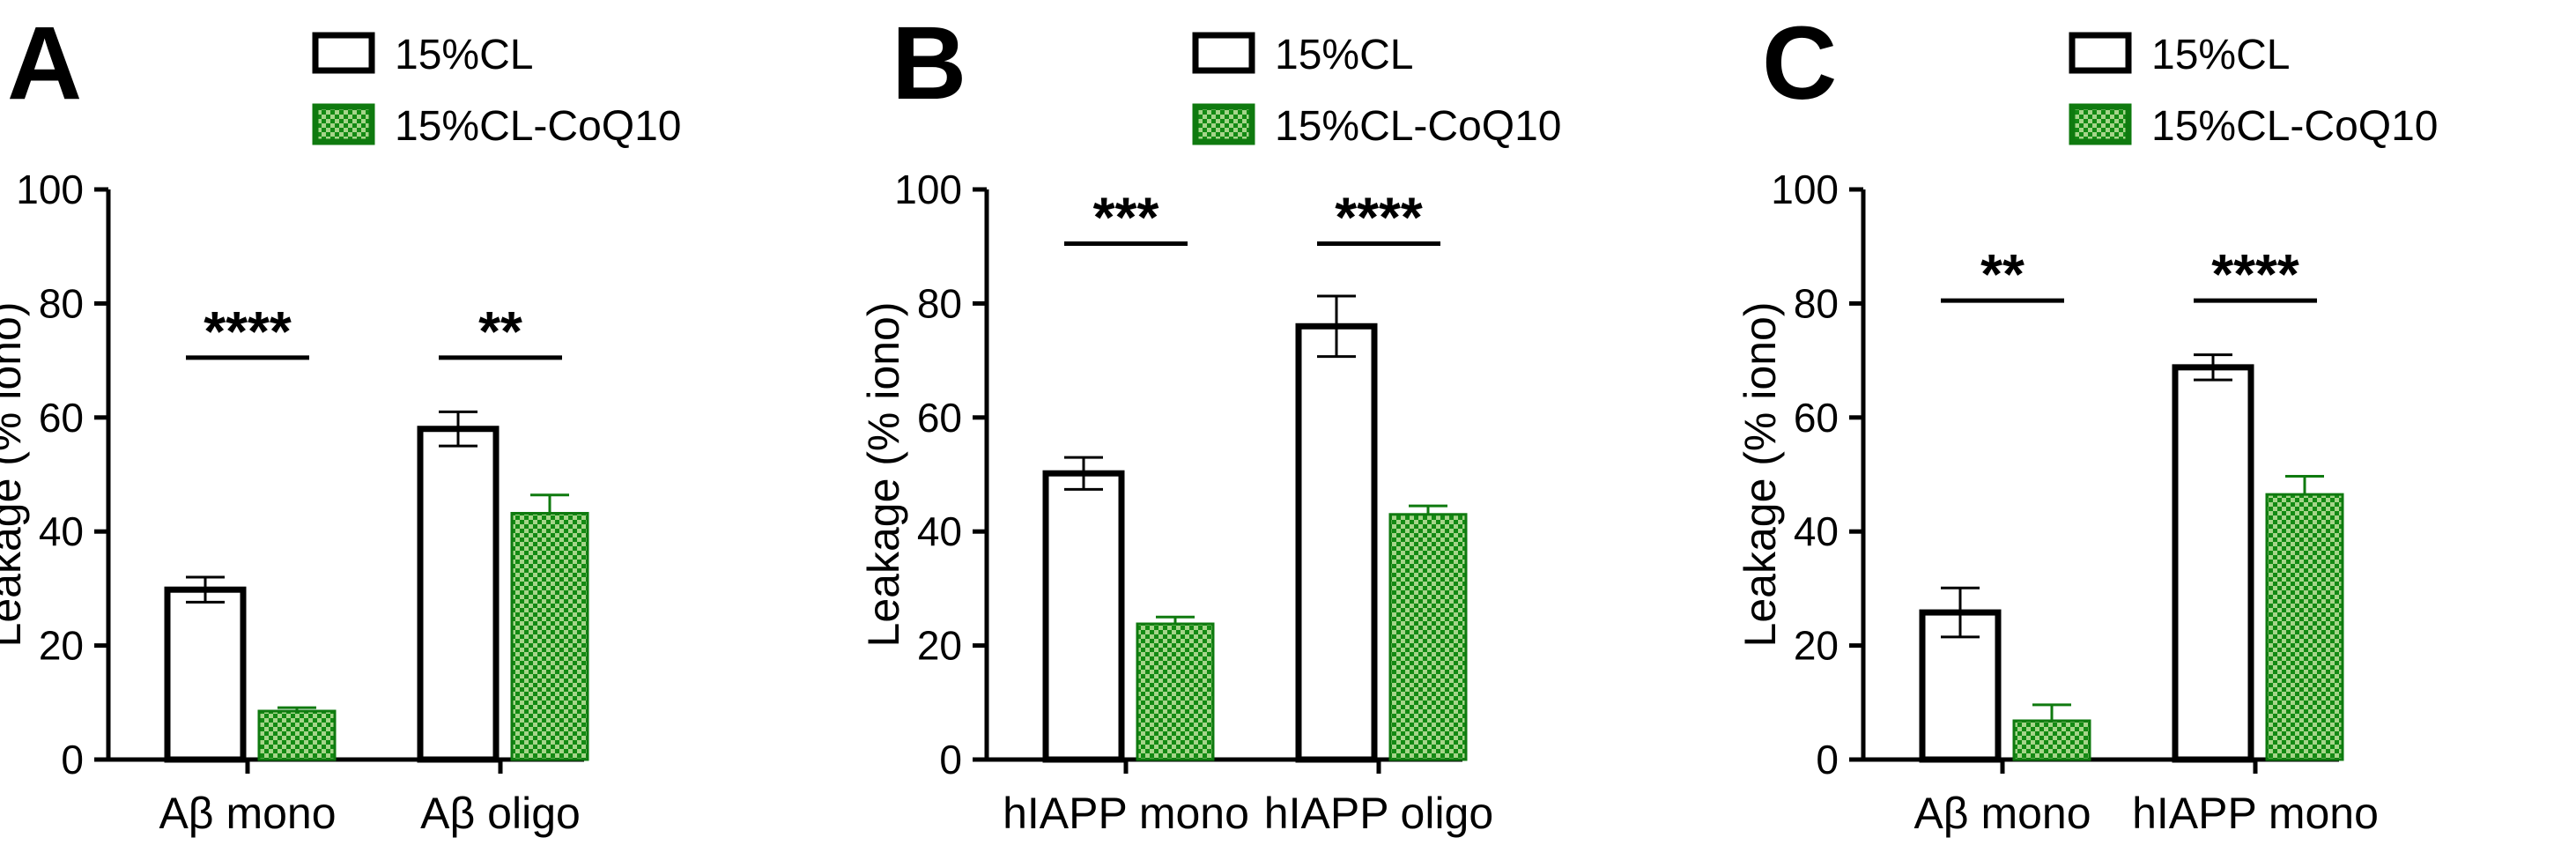 This screenshot has height=860, width=2576. I want to click on panel-label: A, so click(44, 64).